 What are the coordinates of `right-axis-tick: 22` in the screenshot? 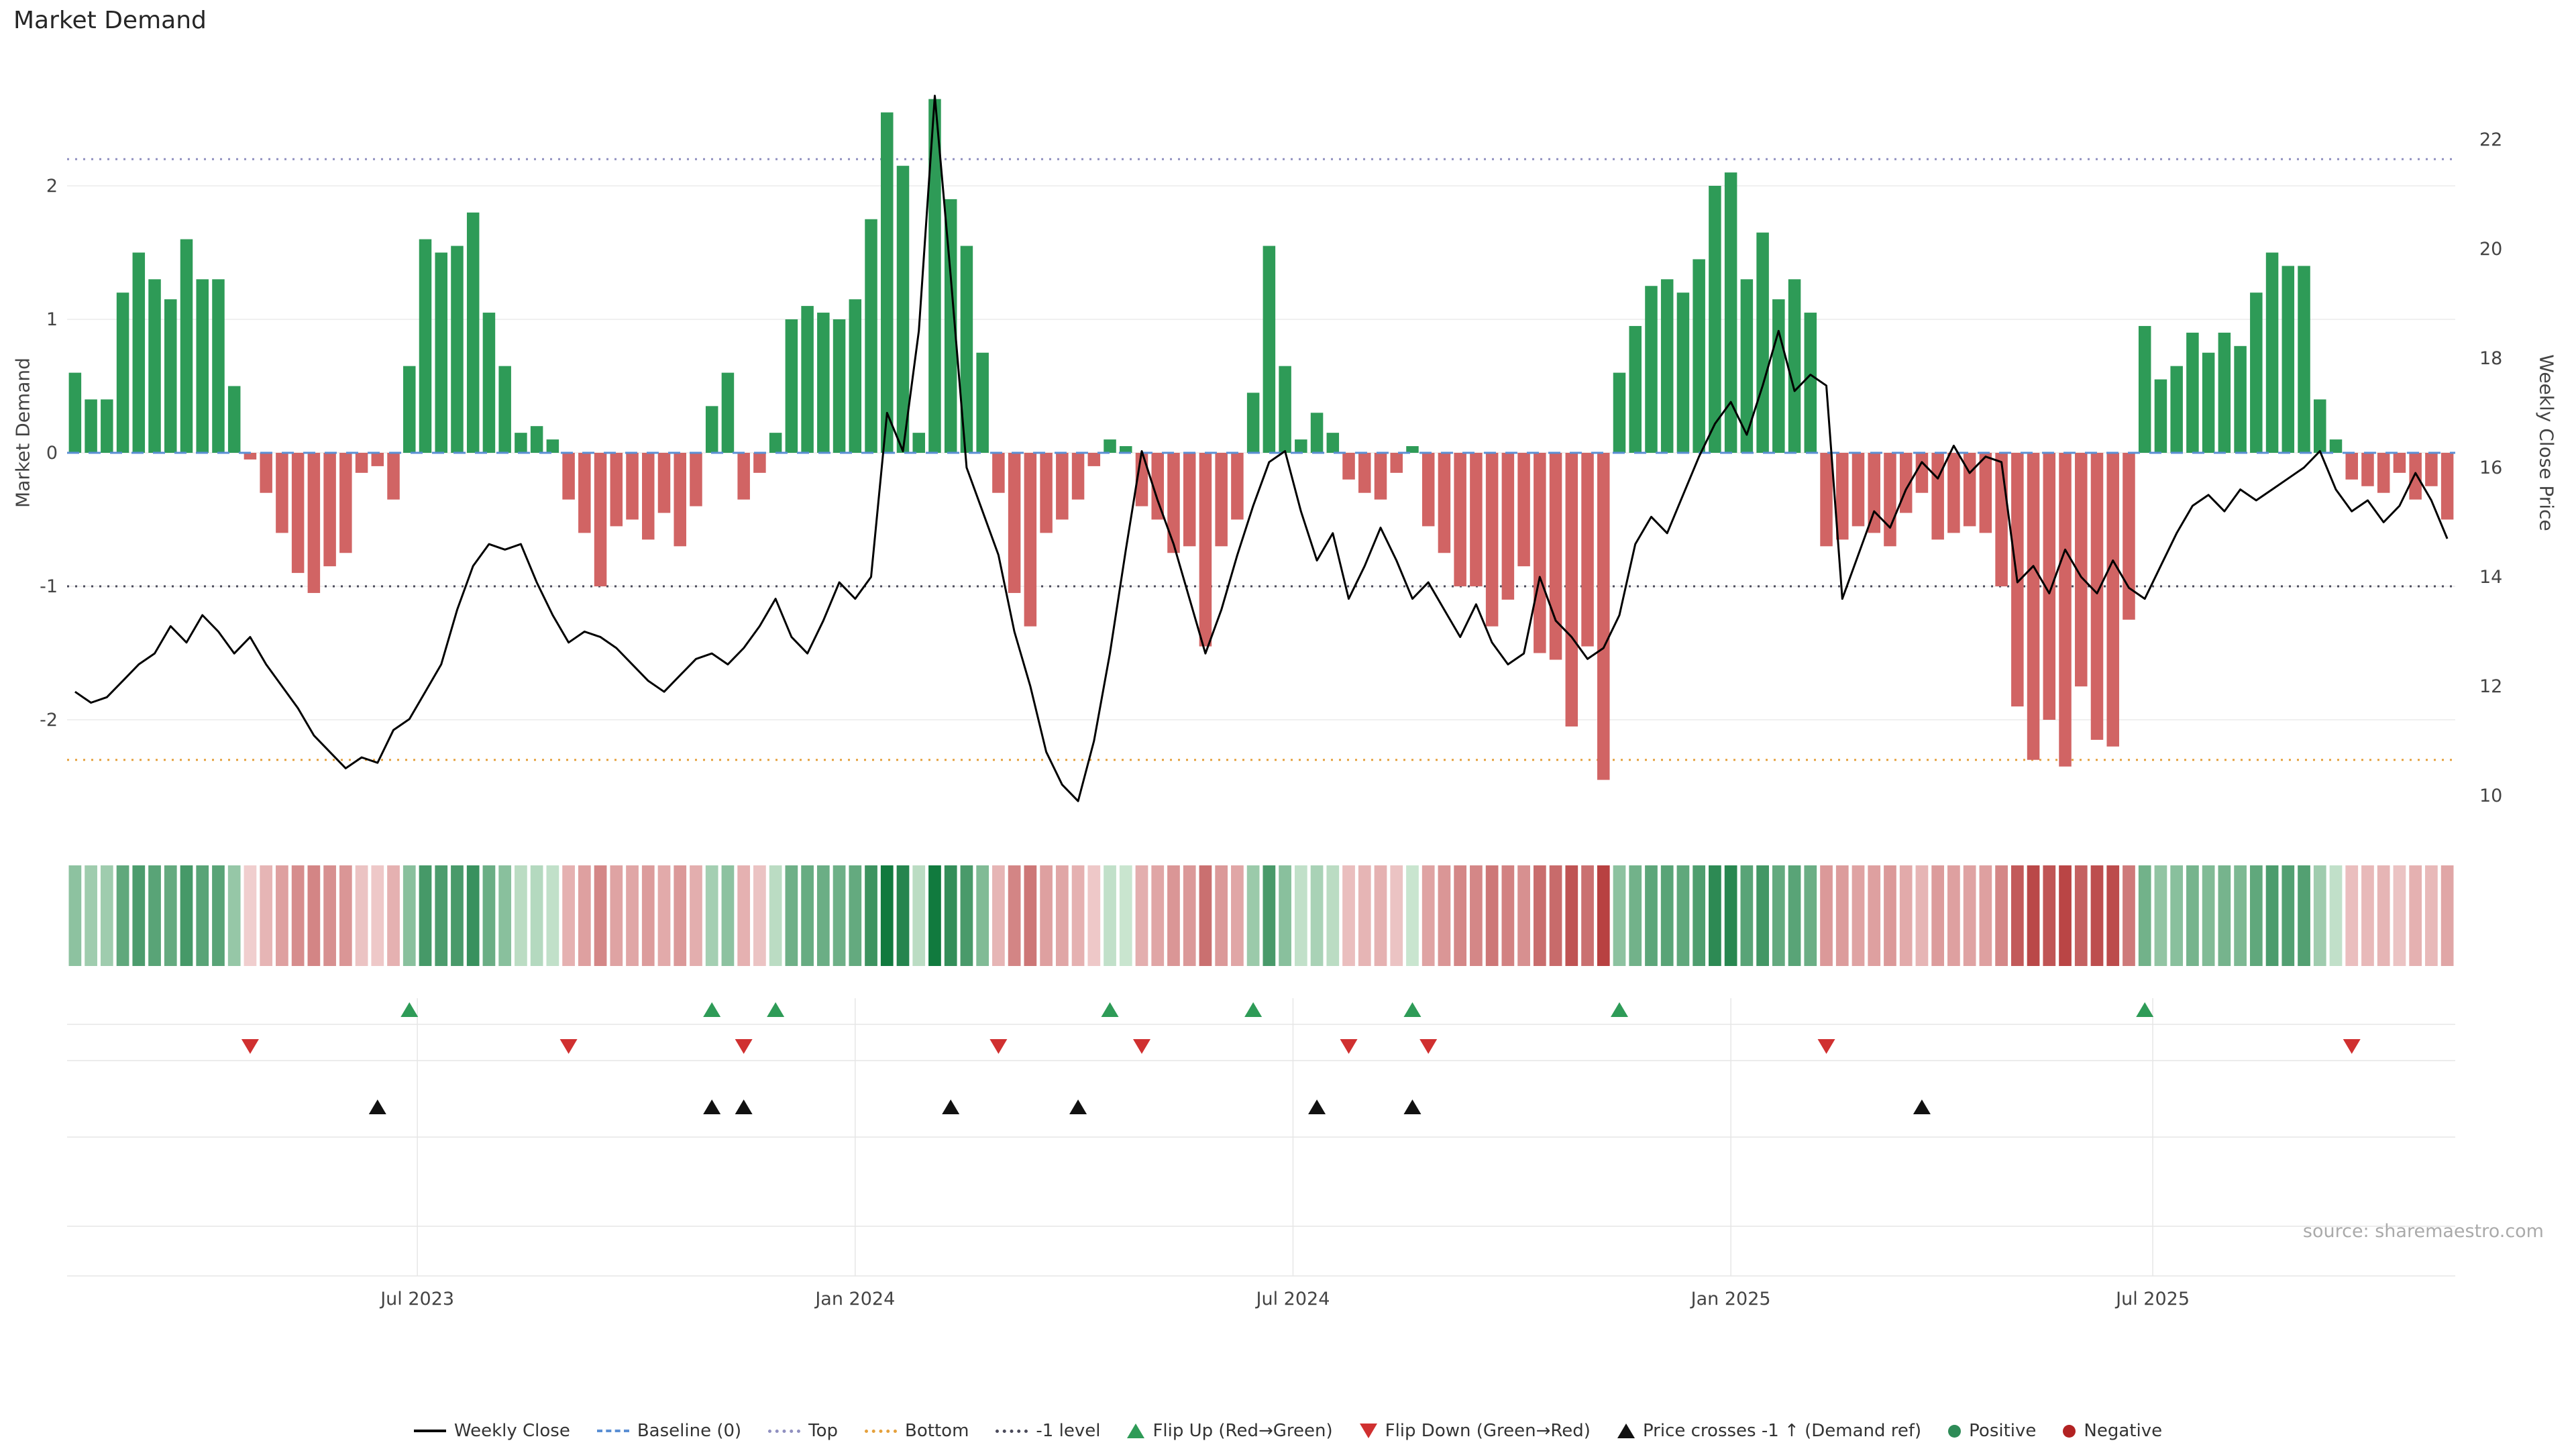 It's located at (2490, 139).